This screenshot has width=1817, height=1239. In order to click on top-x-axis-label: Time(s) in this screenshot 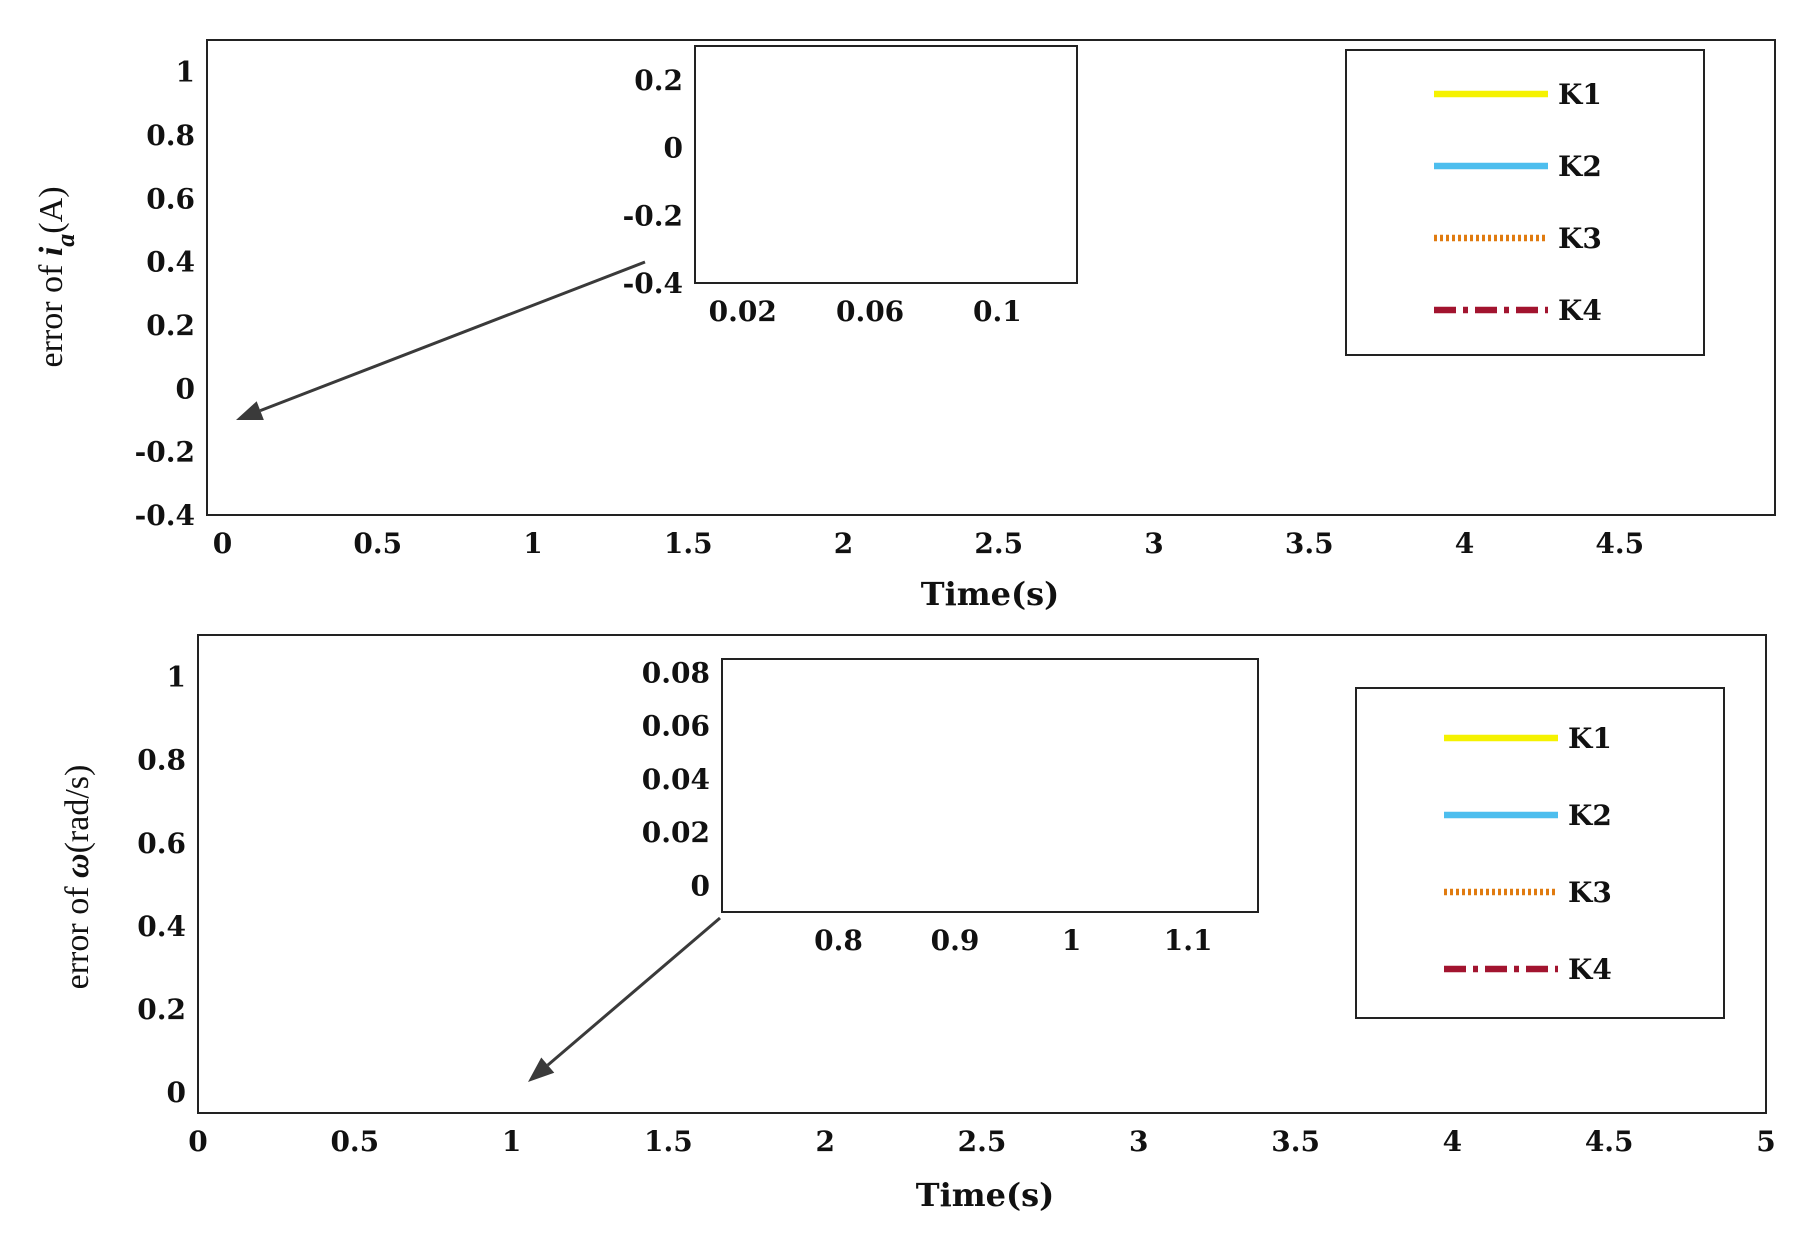, I will do `click(990, 594)`.